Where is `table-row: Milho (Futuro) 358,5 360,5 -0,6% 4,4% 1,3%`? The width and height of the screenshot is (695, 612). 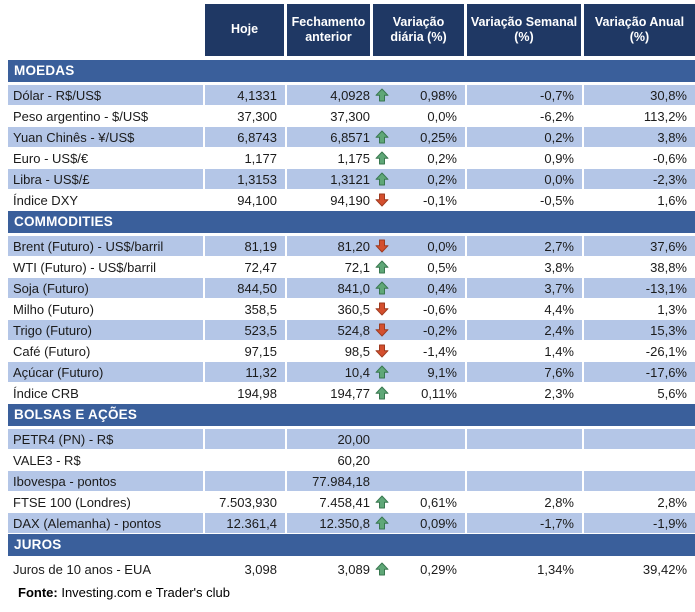
table-row: Milho (Futuro) 358,5 360,5 -0,6% 4,4% 1,3% is located at coordinates (351, 309).